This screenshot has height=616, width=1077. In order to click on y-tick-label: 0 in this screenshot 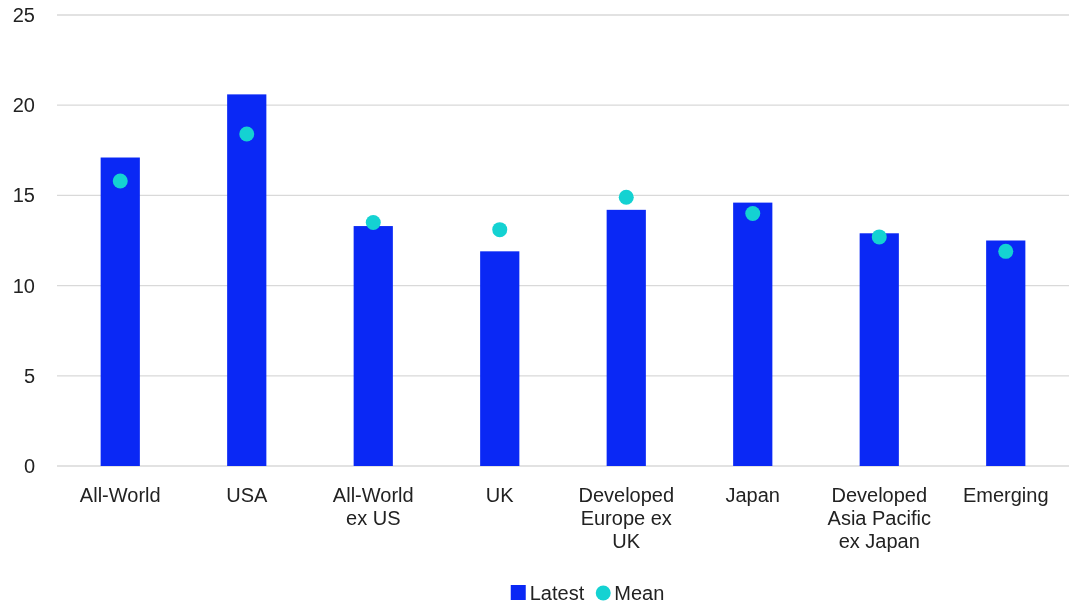, I will do `click(29, 466)`.